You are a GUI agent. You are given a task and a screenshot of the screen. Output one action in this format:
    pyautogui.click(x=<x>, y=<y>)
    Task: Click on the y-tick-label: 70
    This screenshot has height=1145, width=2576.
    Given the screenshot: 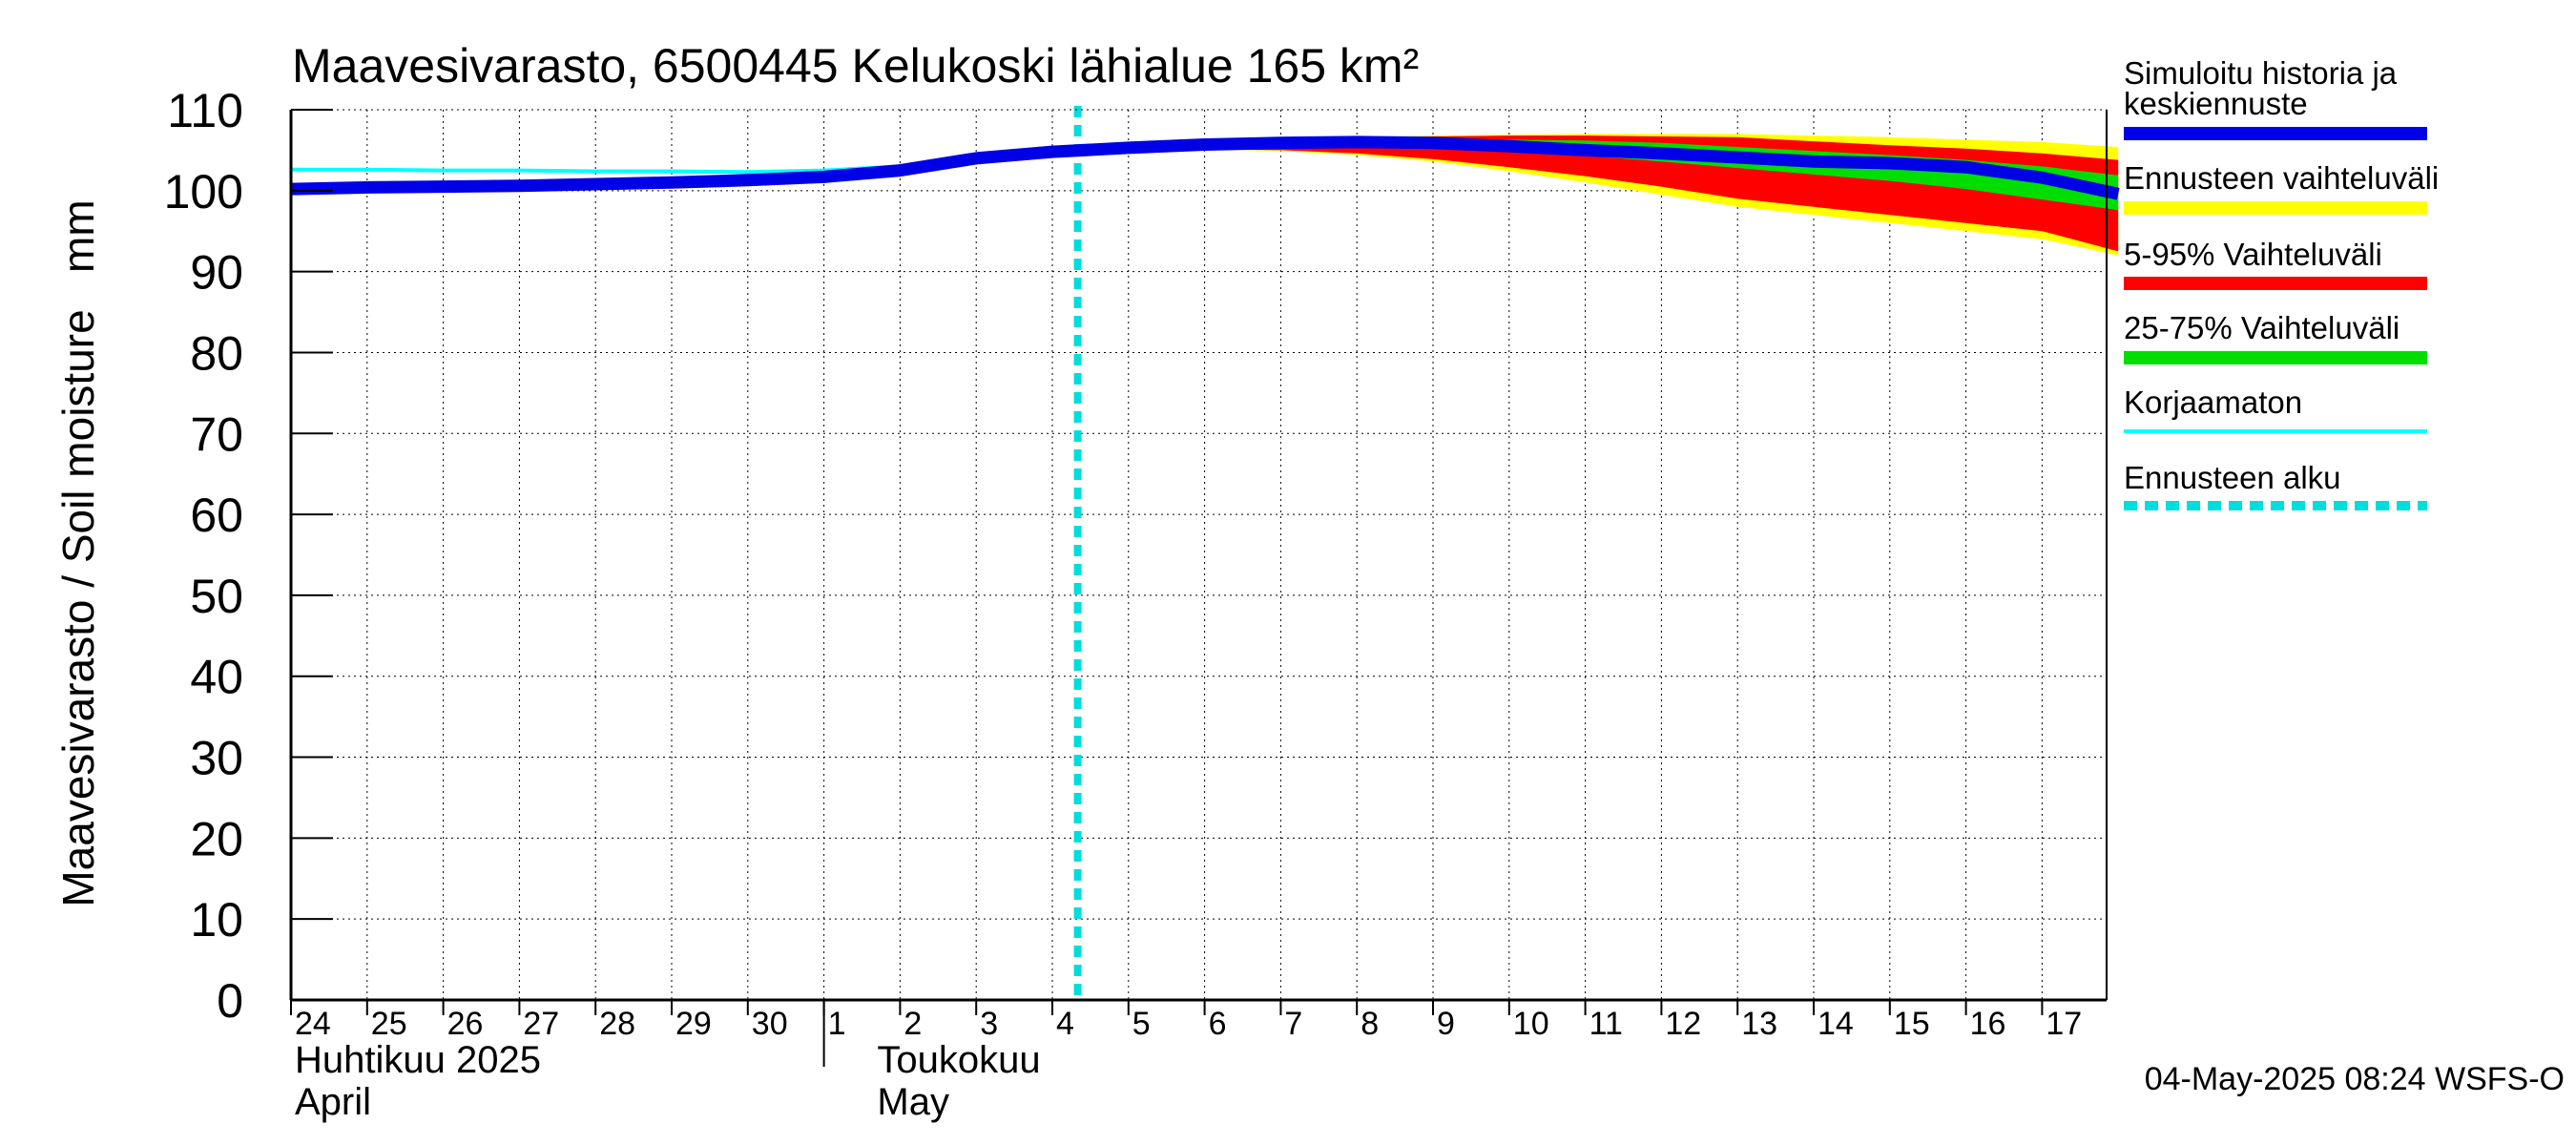 What is the action you would take?
    pyautogui.click(x=216, y=434)
    